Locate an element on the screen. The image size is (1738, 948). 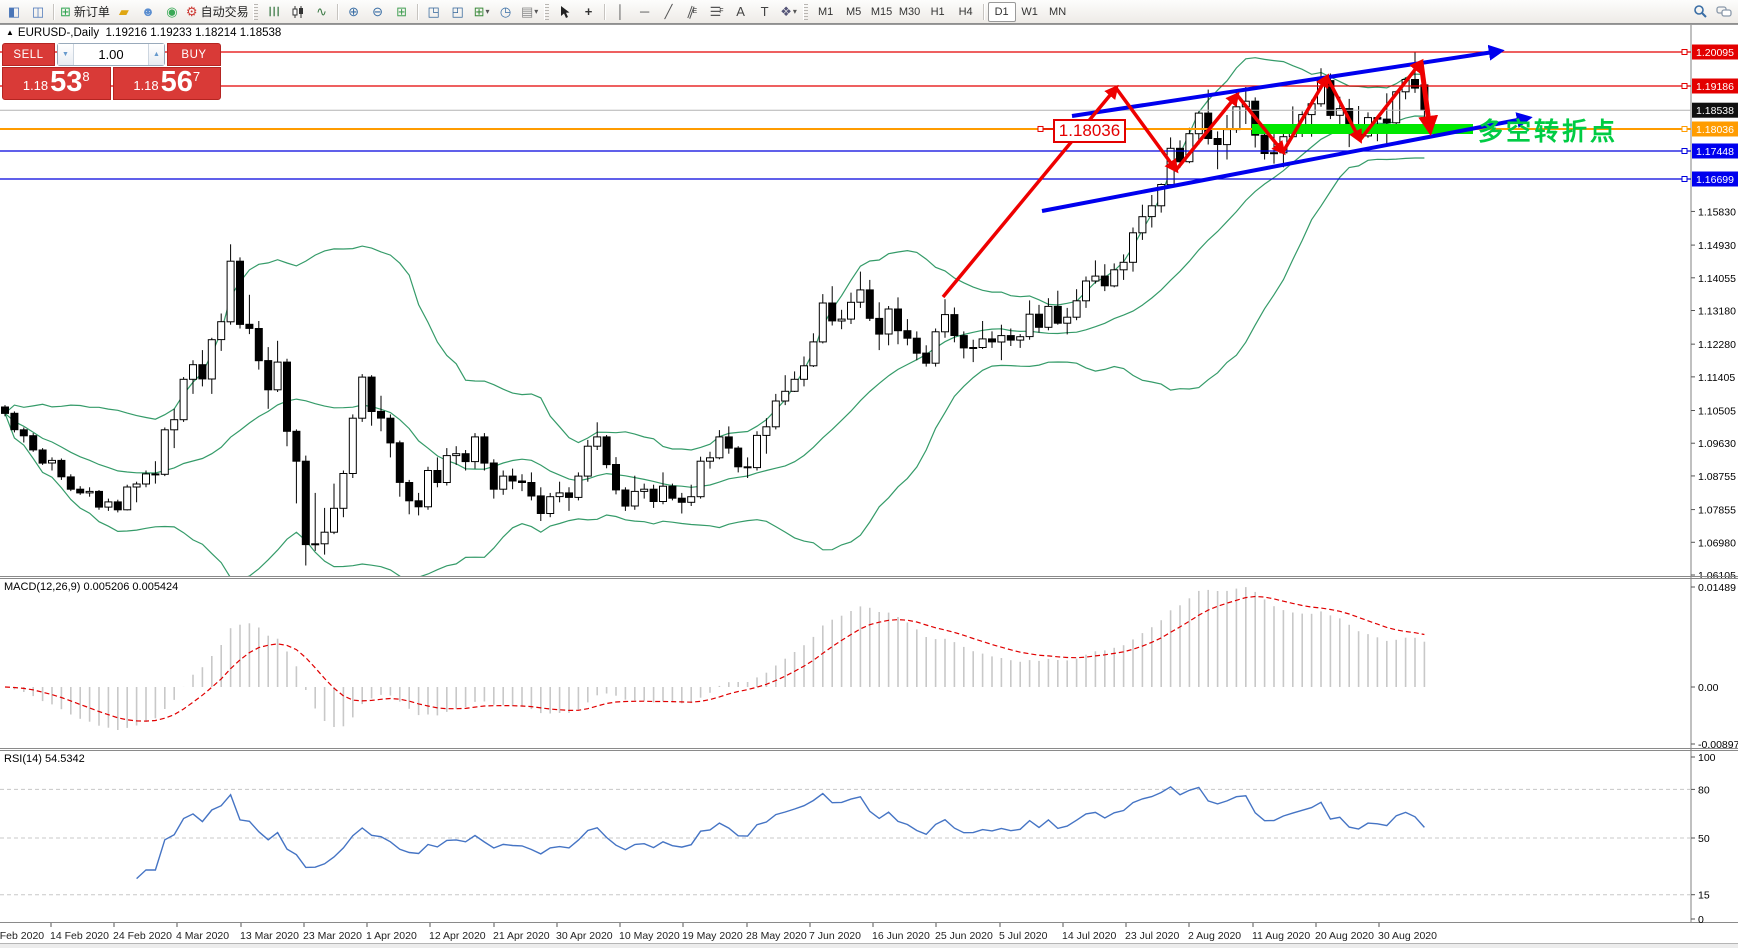
trendline-icon: ╱ is located at coordinates (669, 12).